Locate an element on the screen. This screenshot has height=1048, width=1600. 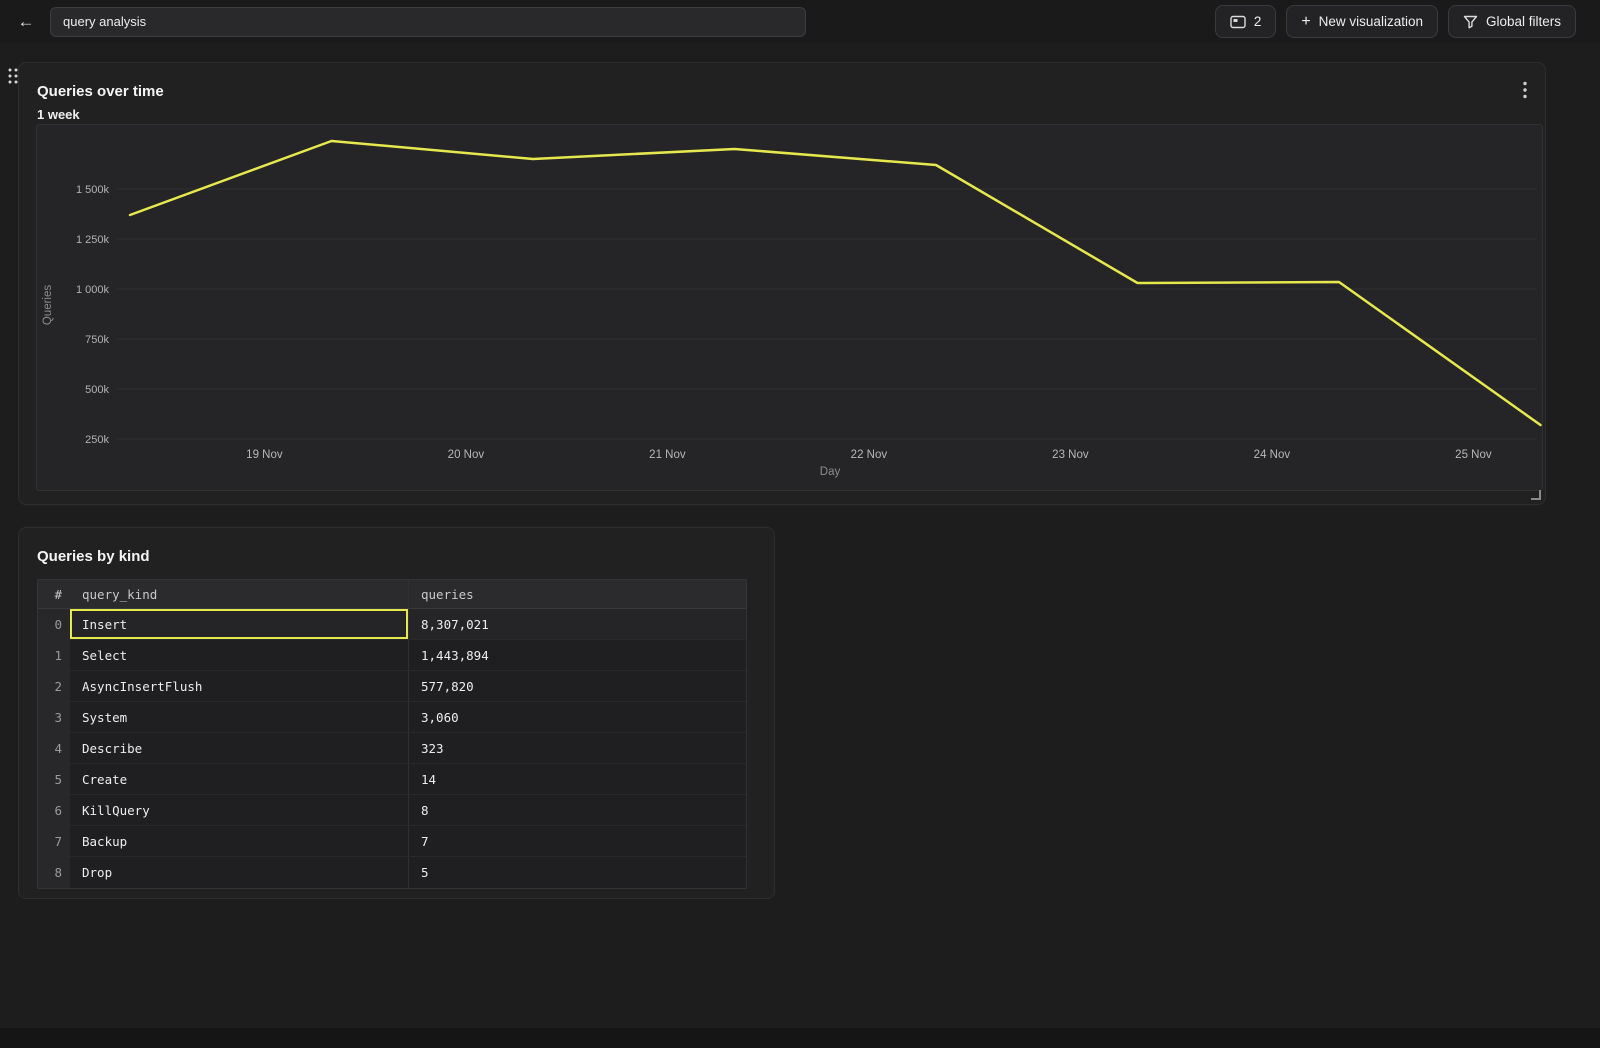
query-kind-cell: System is located at coordinates (105, 717).